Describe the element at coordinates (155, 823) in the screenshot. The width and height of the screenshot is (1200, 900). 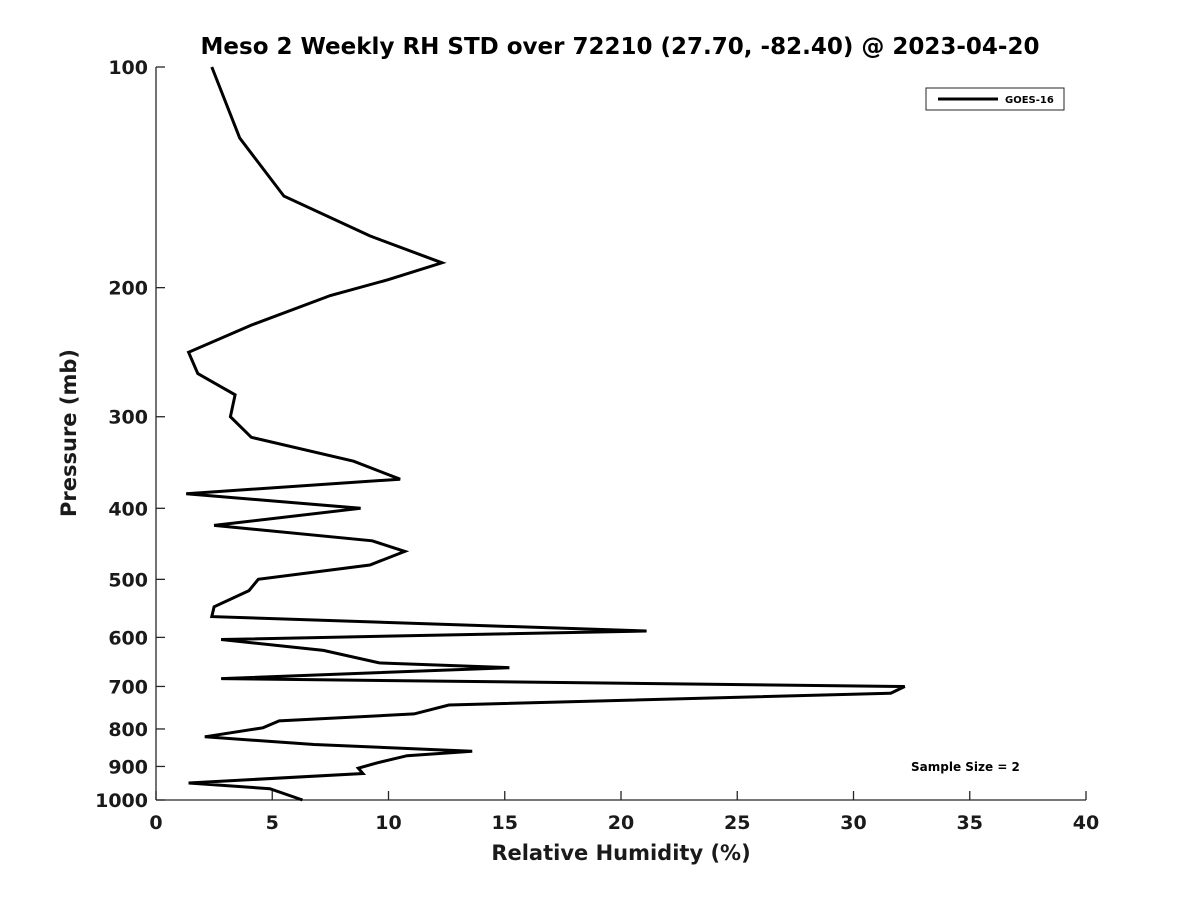
I see `x-tick-label: 0` at that location.